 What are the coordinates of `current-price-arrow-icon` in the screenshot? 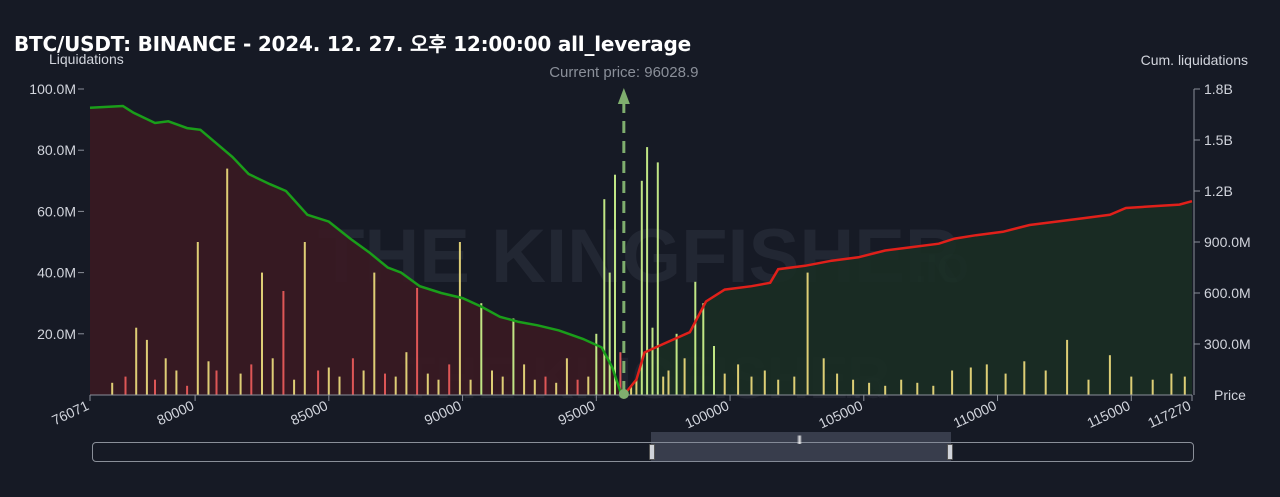 It's located at (623, 96).